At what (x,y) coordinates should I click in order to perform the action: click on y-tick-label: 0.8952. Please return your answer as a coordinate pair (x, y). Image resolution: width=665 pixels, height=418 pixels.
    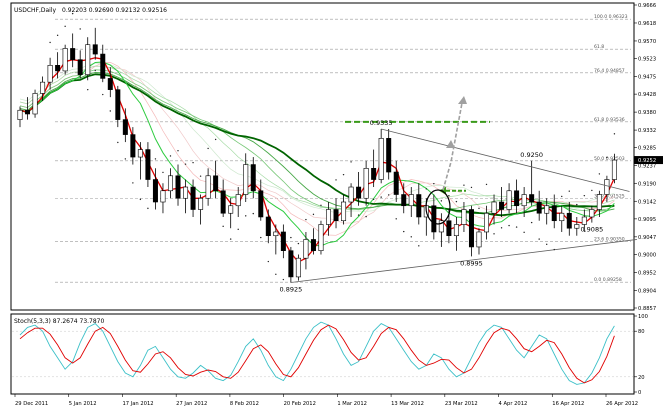
    Looking at the image, I should click on (647, 273).